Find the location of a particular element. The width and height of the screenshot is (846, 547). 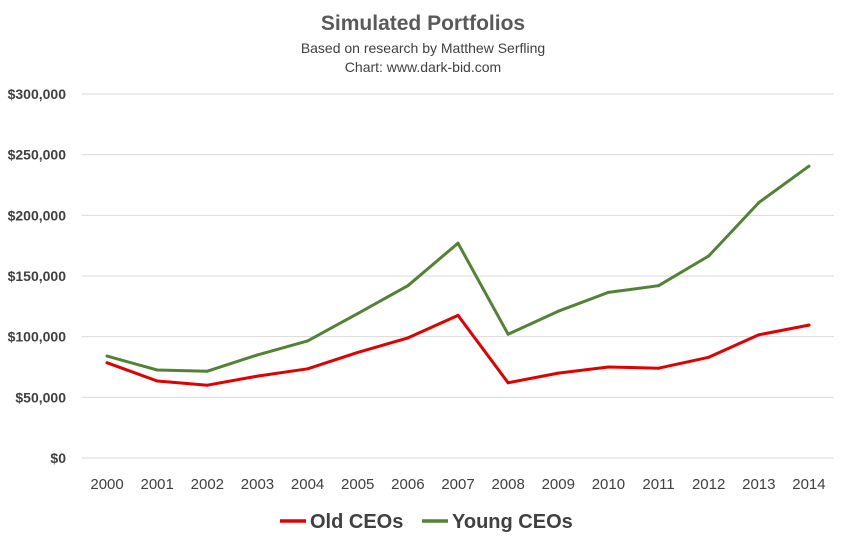

x-tick-label: 2006 is located at coordinates (407, 484).